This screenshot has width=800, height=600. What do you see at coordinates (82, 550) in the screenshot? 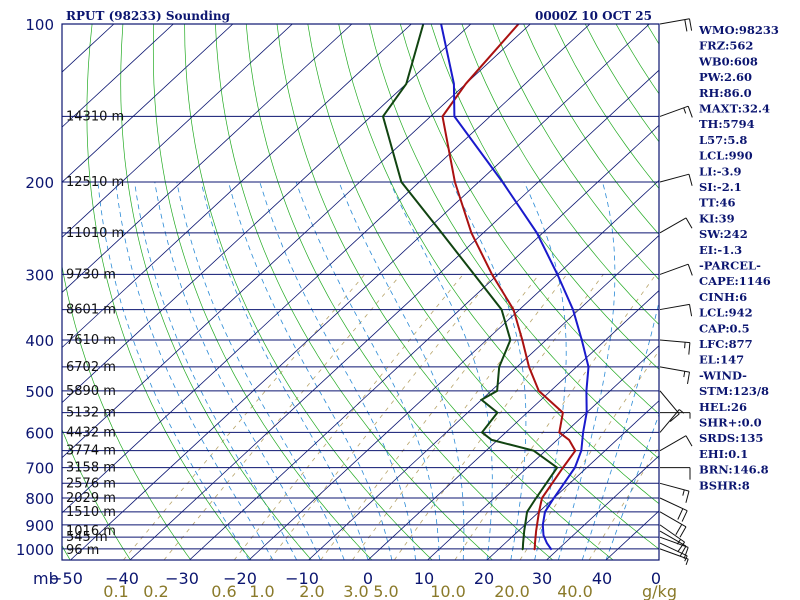
I see `height-label: 96 m` at bounding box center [82, 550].